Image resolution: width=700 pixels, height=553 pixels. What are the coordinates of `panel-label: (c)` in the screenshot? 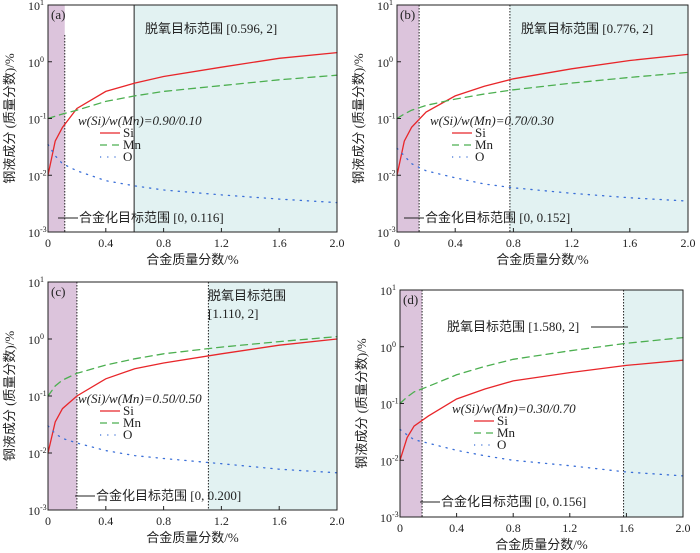 It's located at (58, 291).